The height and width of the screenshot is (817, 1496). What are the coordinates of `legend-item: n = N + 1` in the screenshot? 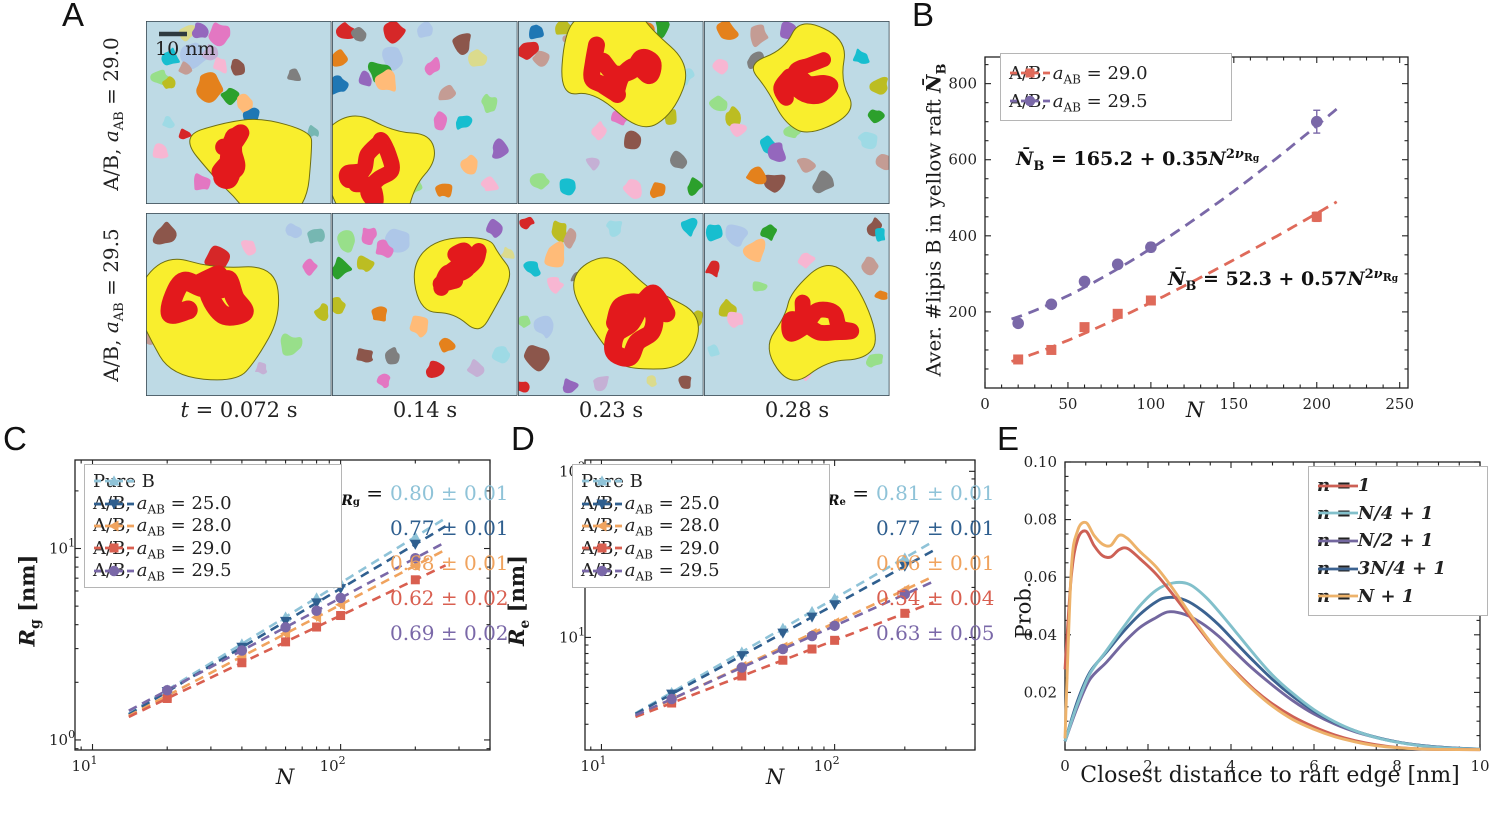 It's located at (1397, 596).